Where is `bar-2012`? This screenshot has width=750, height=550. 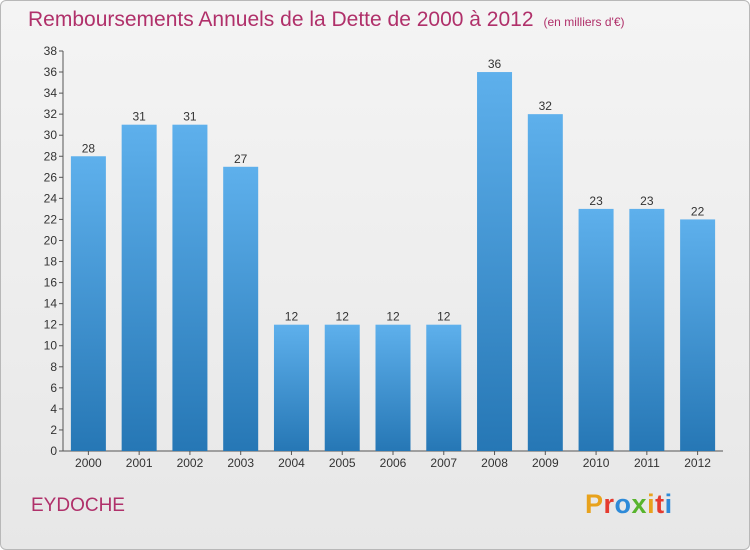 bar-2012 is located at coordinates (698, 335).